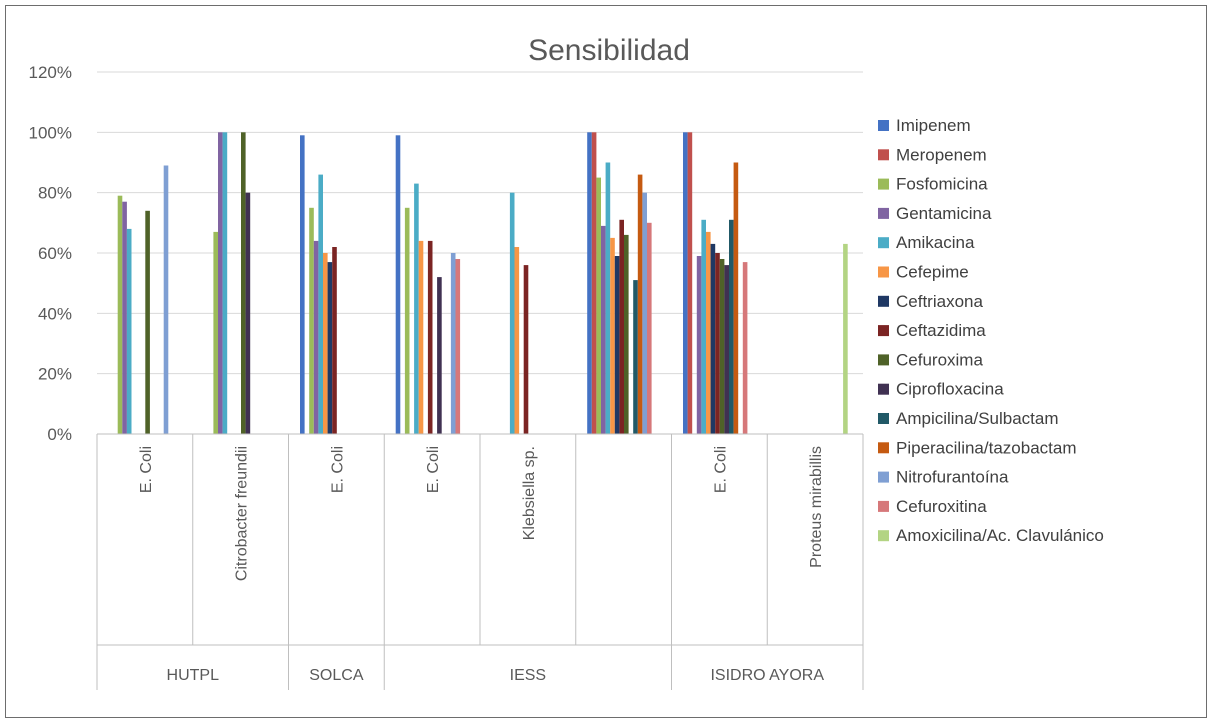  What do you see at coordinates (939, 301) in the screenshot?
I see `legend-label: Ceftriaxona` at bounding box center [939, 301].